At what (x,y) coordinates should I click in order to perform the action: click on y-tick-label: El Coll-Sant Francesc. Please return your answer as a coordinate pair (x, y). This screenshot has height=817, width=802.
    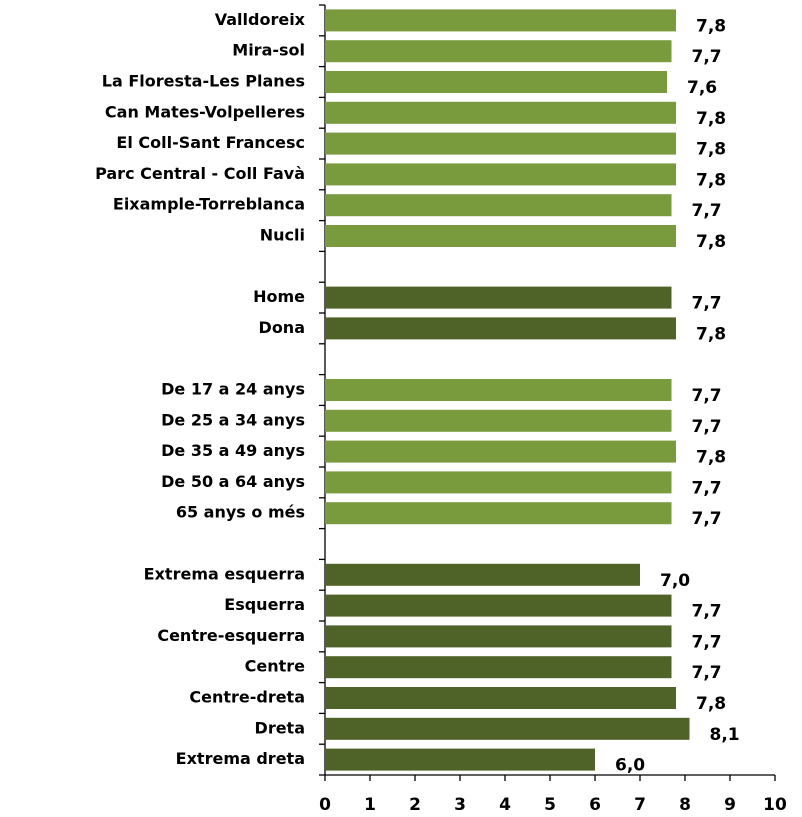
    Looking at the image, I should click on (210, 142).